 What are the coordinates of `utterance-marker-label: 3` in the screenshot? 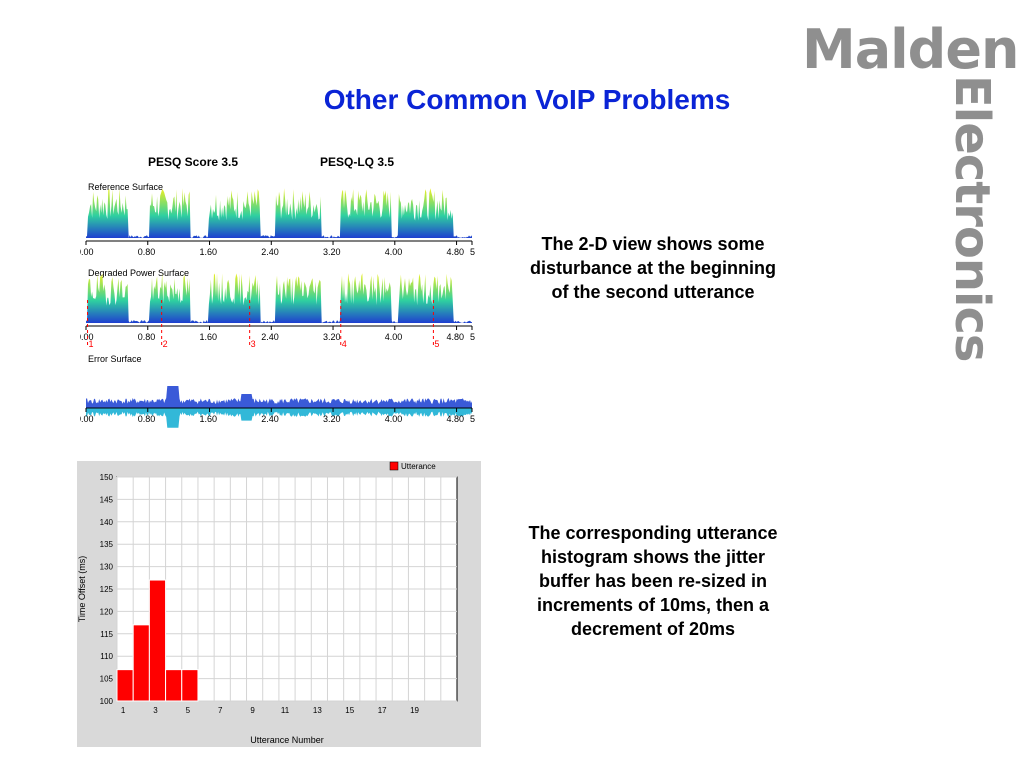 It's located at (253, 344).